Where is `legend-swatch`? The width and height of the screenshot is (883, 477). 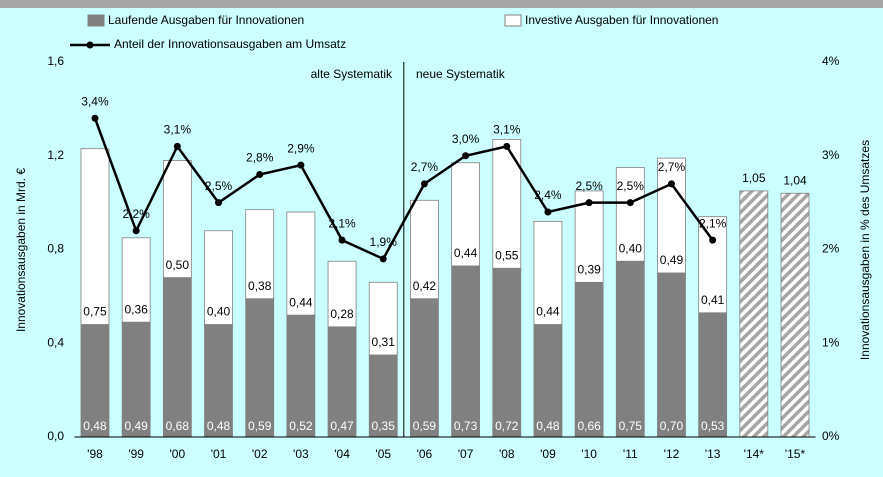
legend-swatch is located at coordinates (513, 20).